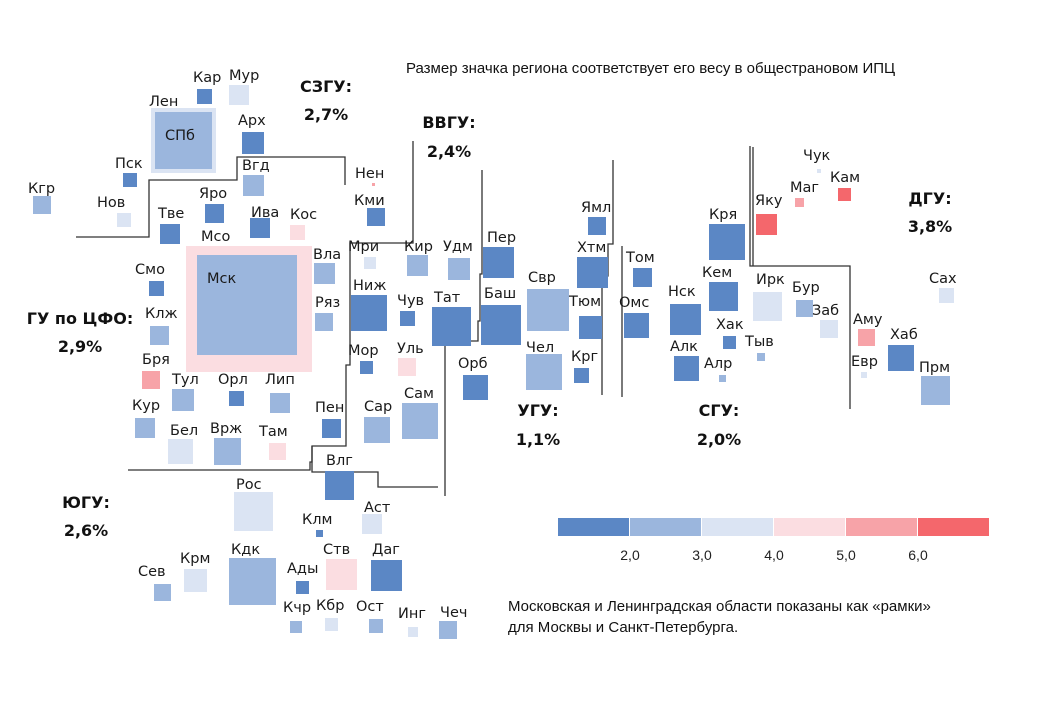 The image size is (1040, 720). What do you see at coordinates (245, 550) in the screenshot?
I see `region-label-Кдк: Кдк` at bounding box center [245, 550].